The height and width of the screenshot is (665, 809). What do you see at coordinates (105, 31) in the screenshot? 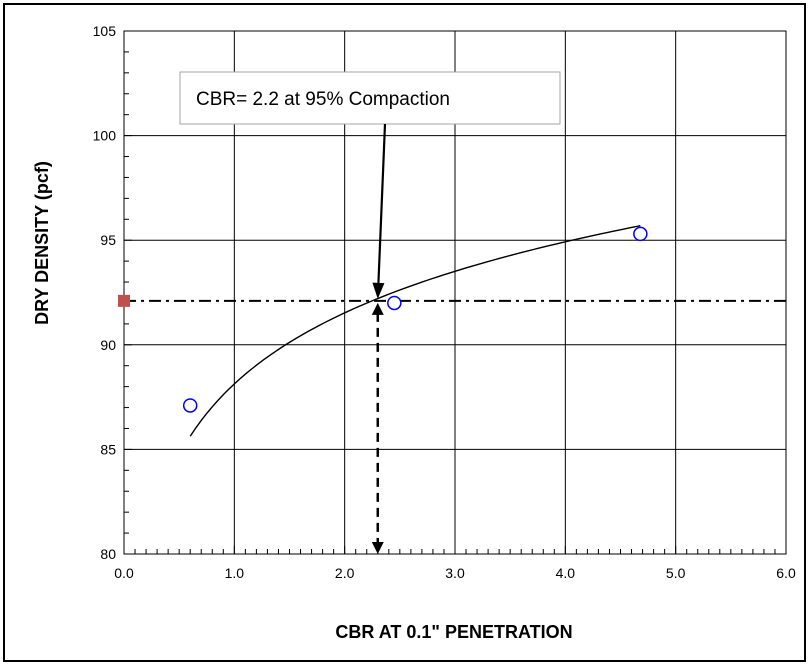
I see `y-tick-label: 105` at bounding box center [105, 31].